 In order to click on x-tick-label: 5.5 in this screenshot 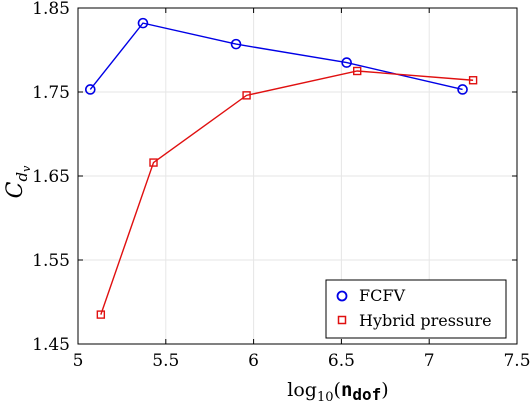, I will do `click(165, 361)`.